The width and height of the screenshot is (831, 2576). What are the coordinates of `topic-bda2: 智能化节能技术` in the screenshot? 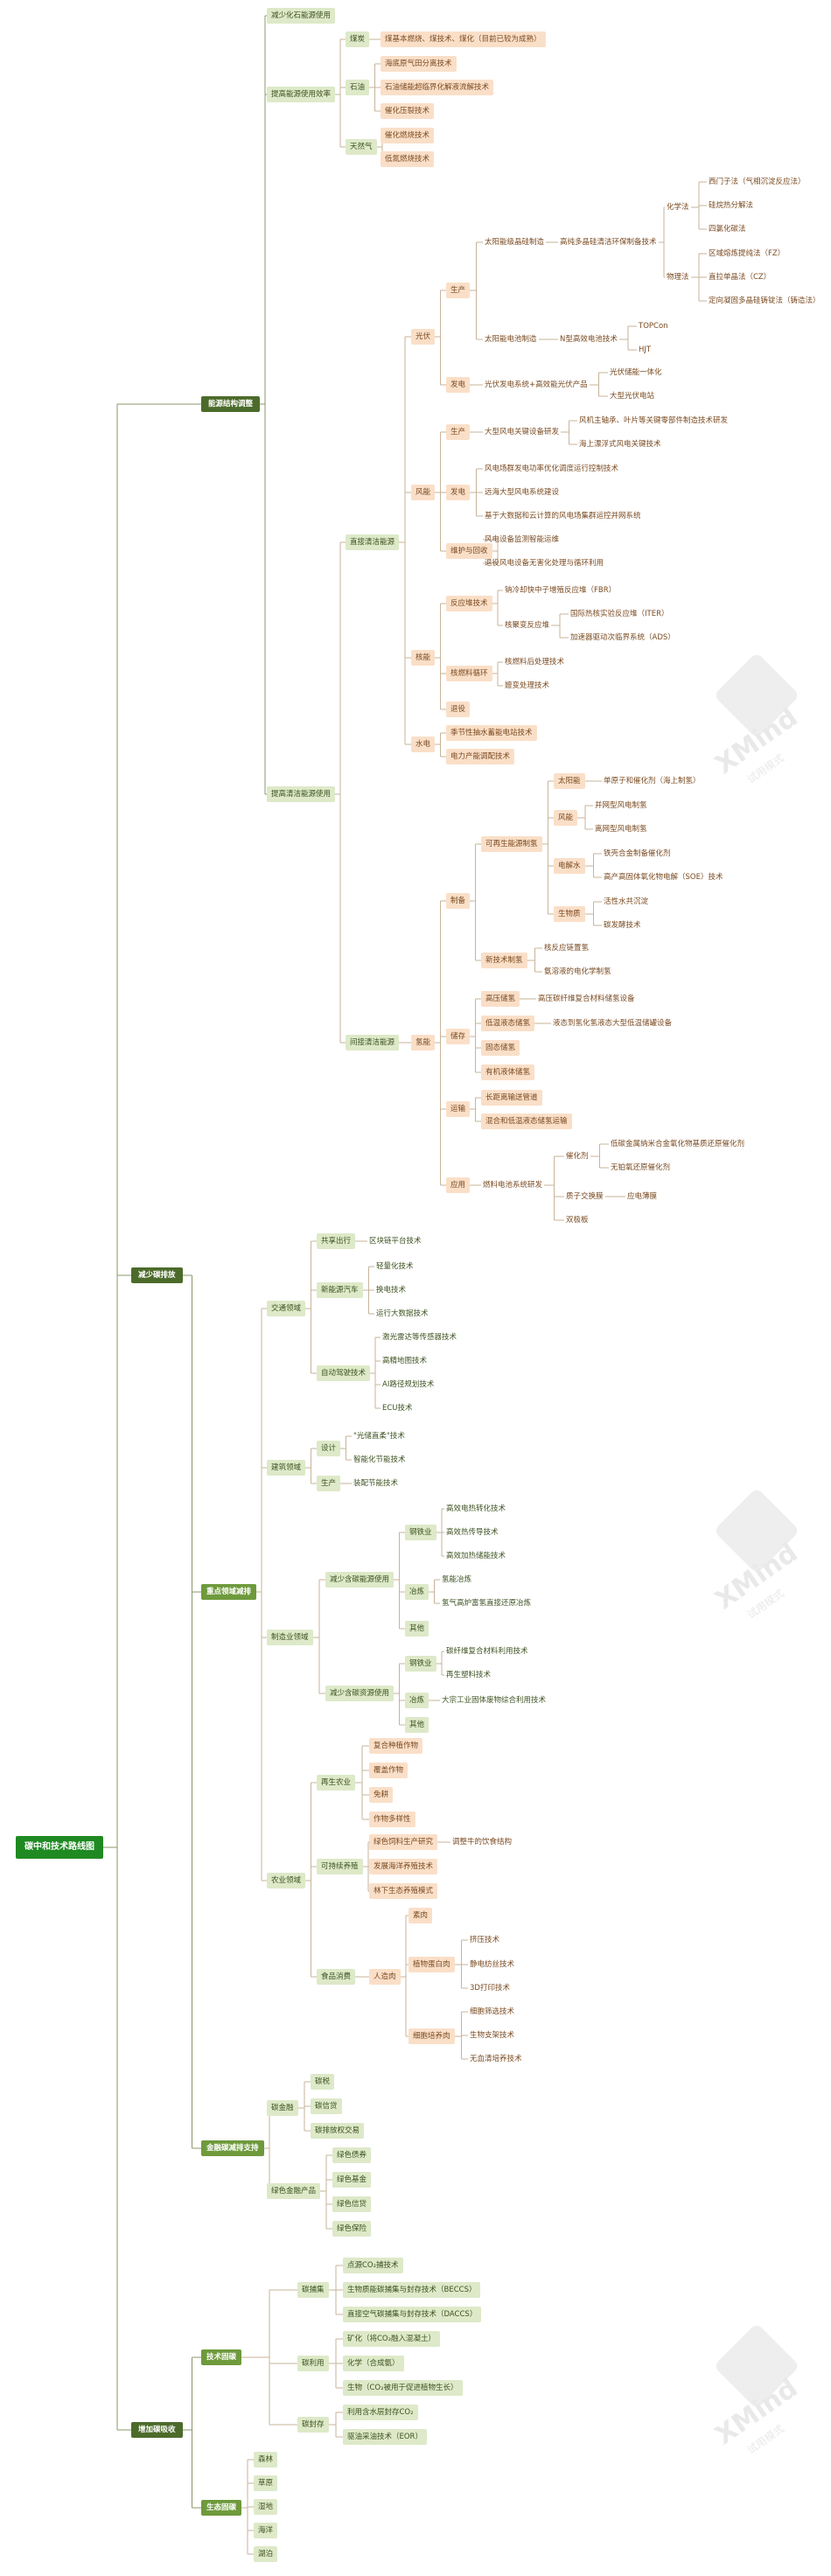 It's located at (379, 1460).